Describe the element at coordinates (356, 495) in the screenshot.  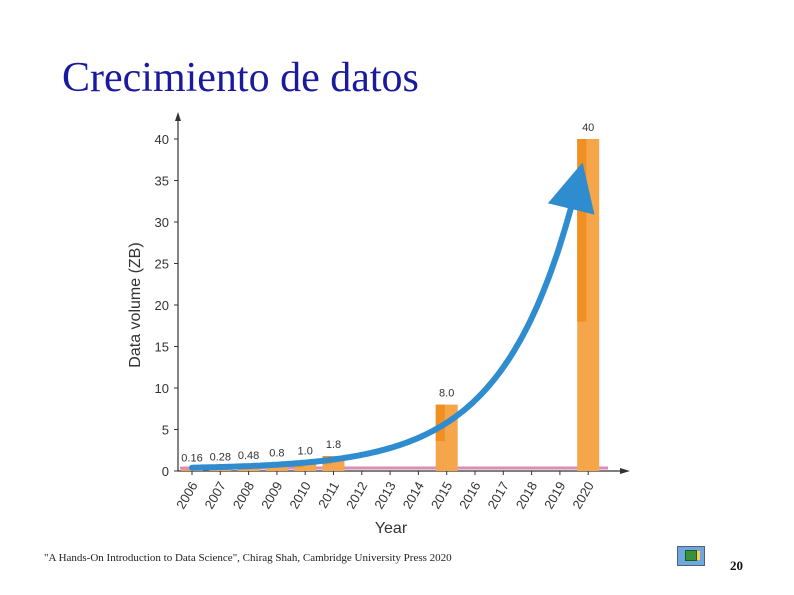
I see `x-tick-label: 2012` at that location.